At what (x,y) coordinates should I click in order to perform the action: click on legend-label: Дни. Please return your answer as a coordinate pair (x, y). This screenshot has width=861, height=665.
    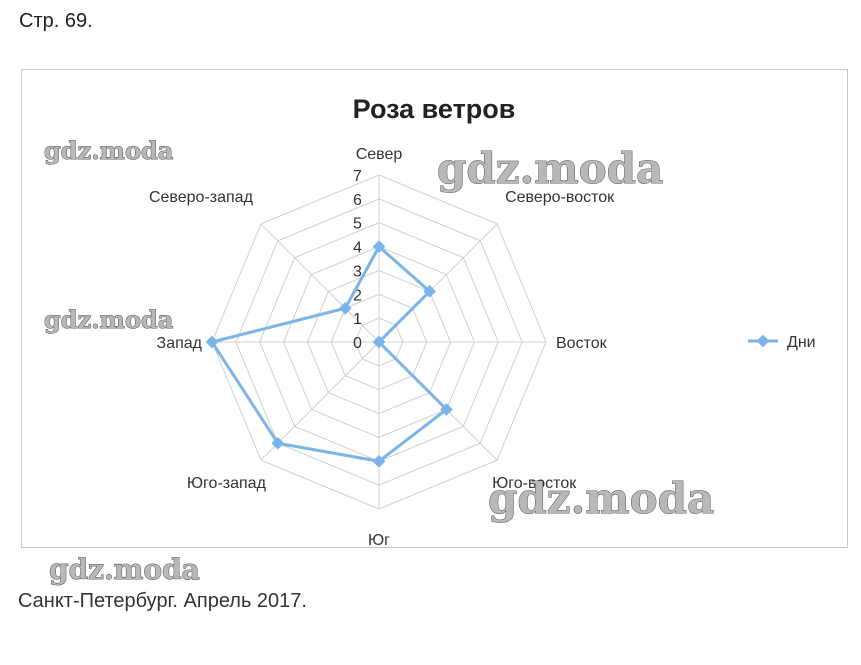
    Looking at the image, I should click on (801, 342).